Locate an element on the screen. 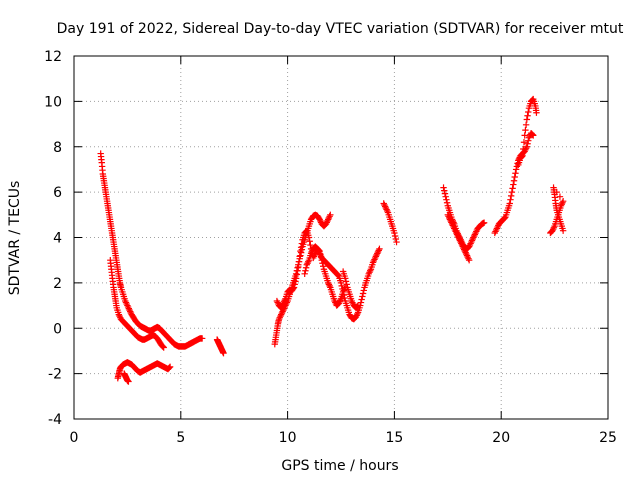  series-arc-k is located at coordinates (458, 237).